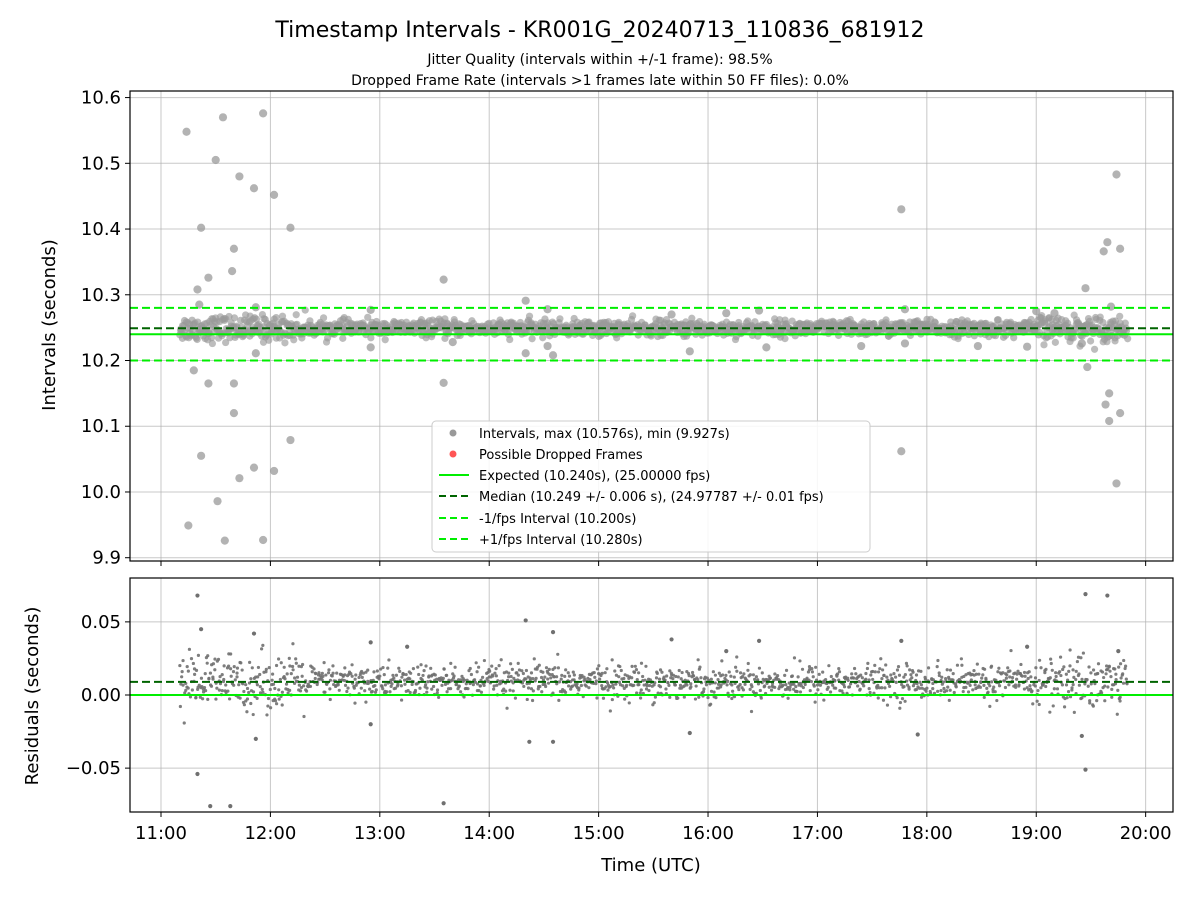 The image size is (1200, 900). I want to click on x-tick-label: 12:00, so click(270, 833).